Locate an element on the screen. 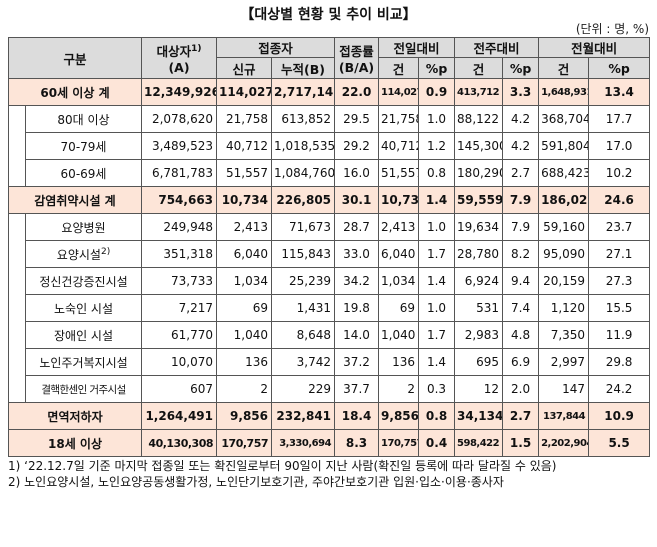 This screenshot has width=657, height=547. cumulative-cell: 1,084,760 is located at coordinates (303, 173).